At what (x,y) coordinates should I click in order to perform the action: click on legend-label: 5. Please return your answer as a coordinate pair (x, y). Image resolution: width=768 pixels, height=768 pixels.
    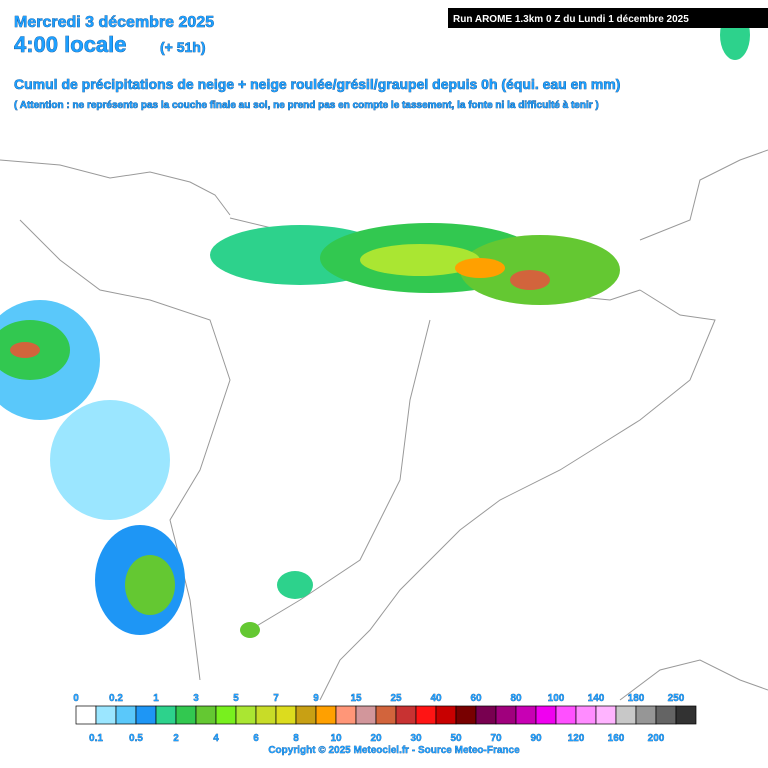
    Looking at the image, I should click on (236, 698).